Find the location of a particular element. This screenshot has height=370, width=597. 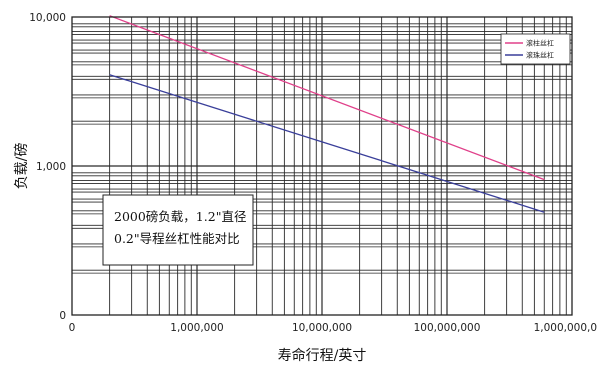

legend-label-1: 滚柱丝杠 is located at coordinates (540, 43).